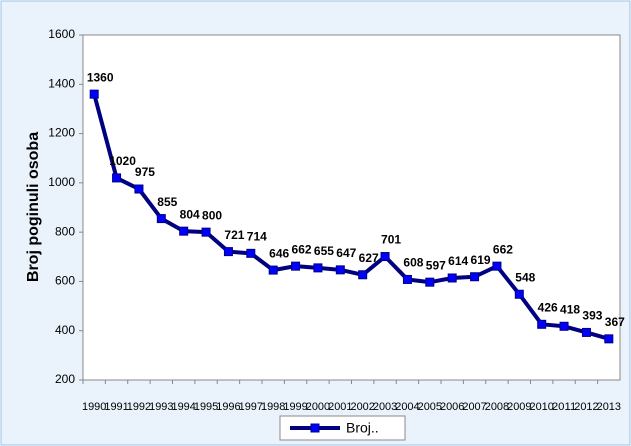  What do you see at coordinates (525, 277) in the screenshot?
I see `data-label: 548` at bounding box center [525, 277].